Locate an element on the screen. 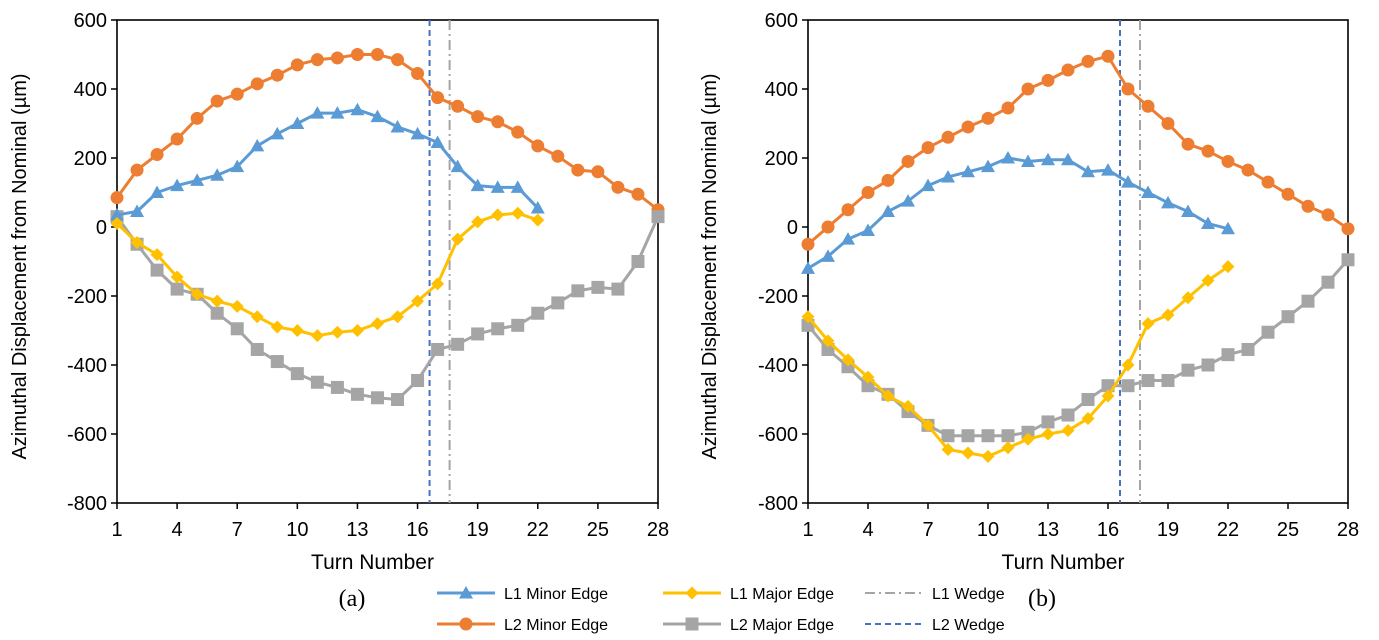 This screenshot has width=1379, height=640. x-tick-label: 7 is located at coordinates (237, 530).